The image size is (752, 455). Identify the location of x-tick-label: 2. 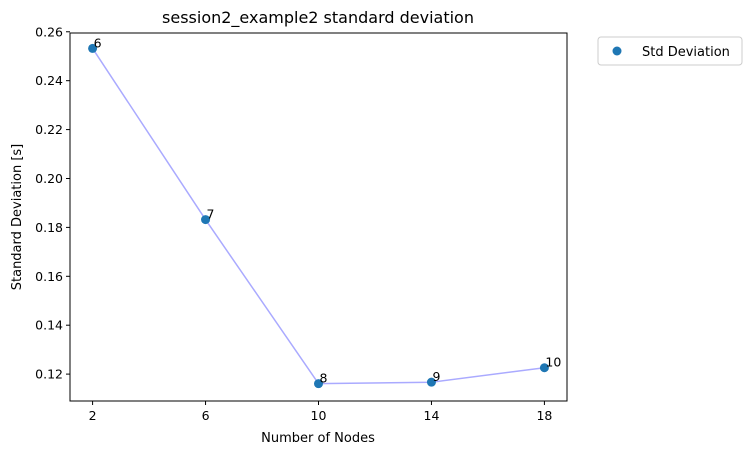
(93, 415).